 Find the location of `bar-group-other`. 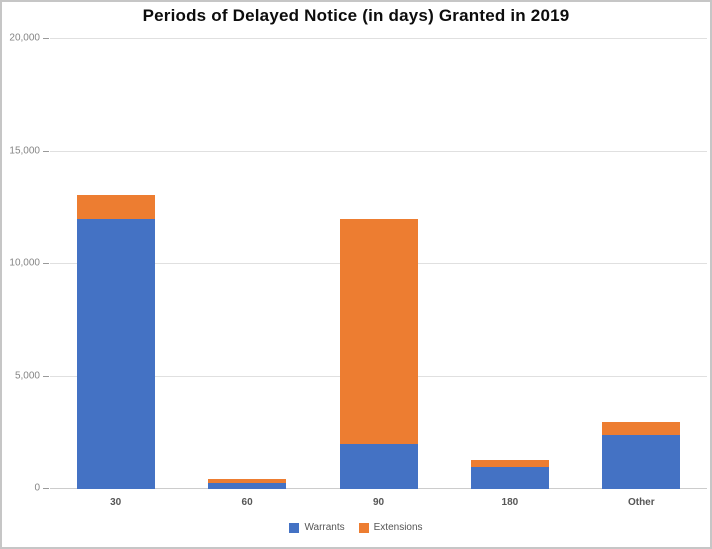

bar-group-other is located at coordinates (641, 264).